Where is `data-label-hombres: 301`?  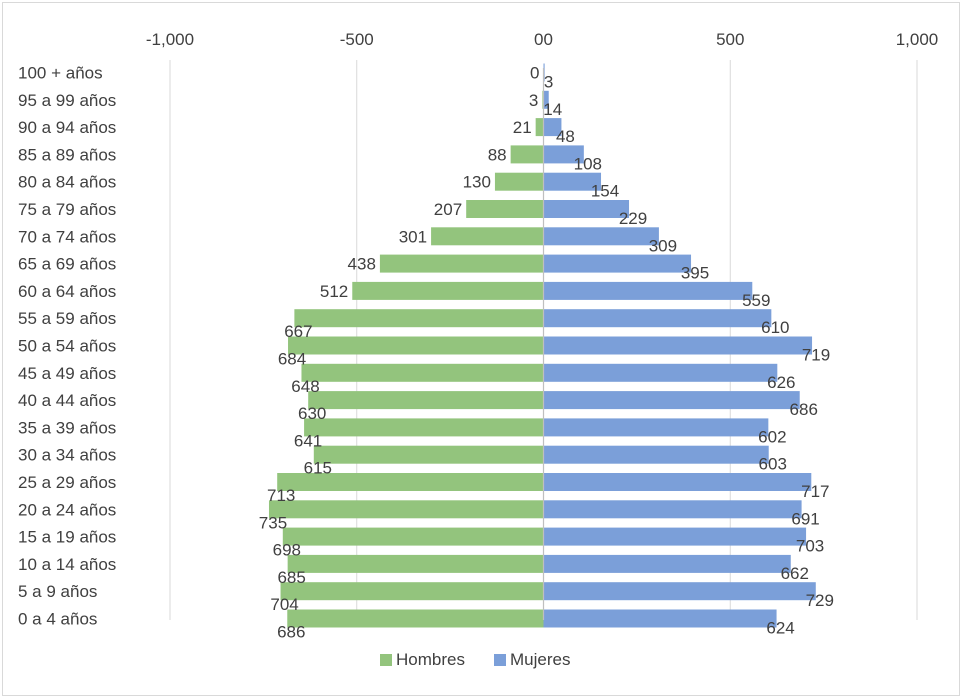 data-label-hombres: 301 is located at coordinates (413, 236).